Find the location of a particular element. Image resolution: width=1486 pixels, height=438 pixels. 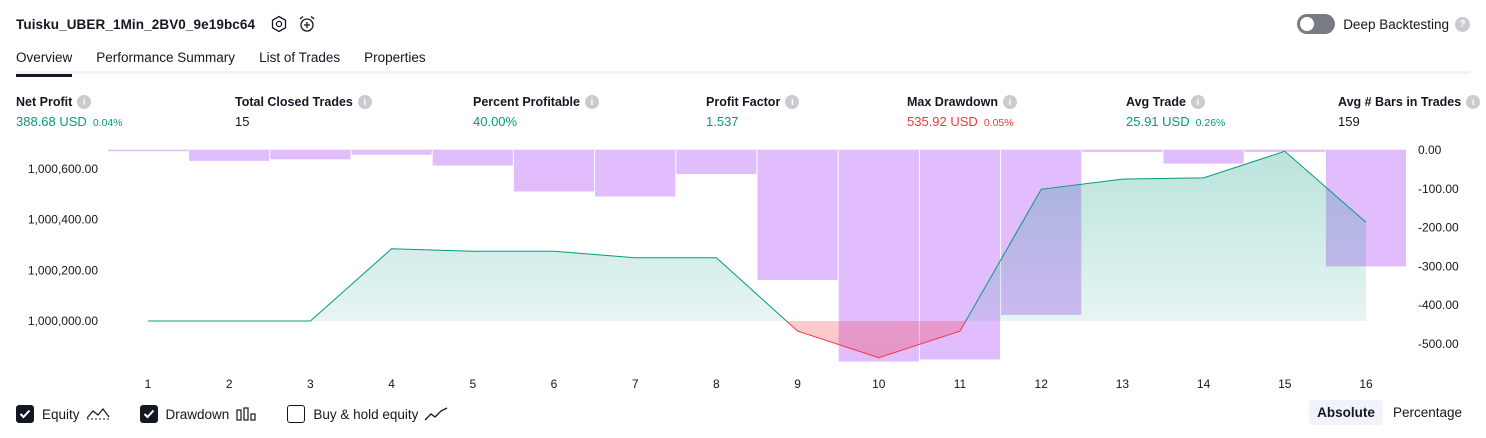

left-axis-tick-label: 1,000,200.00 is located at coordinates (63, 270).